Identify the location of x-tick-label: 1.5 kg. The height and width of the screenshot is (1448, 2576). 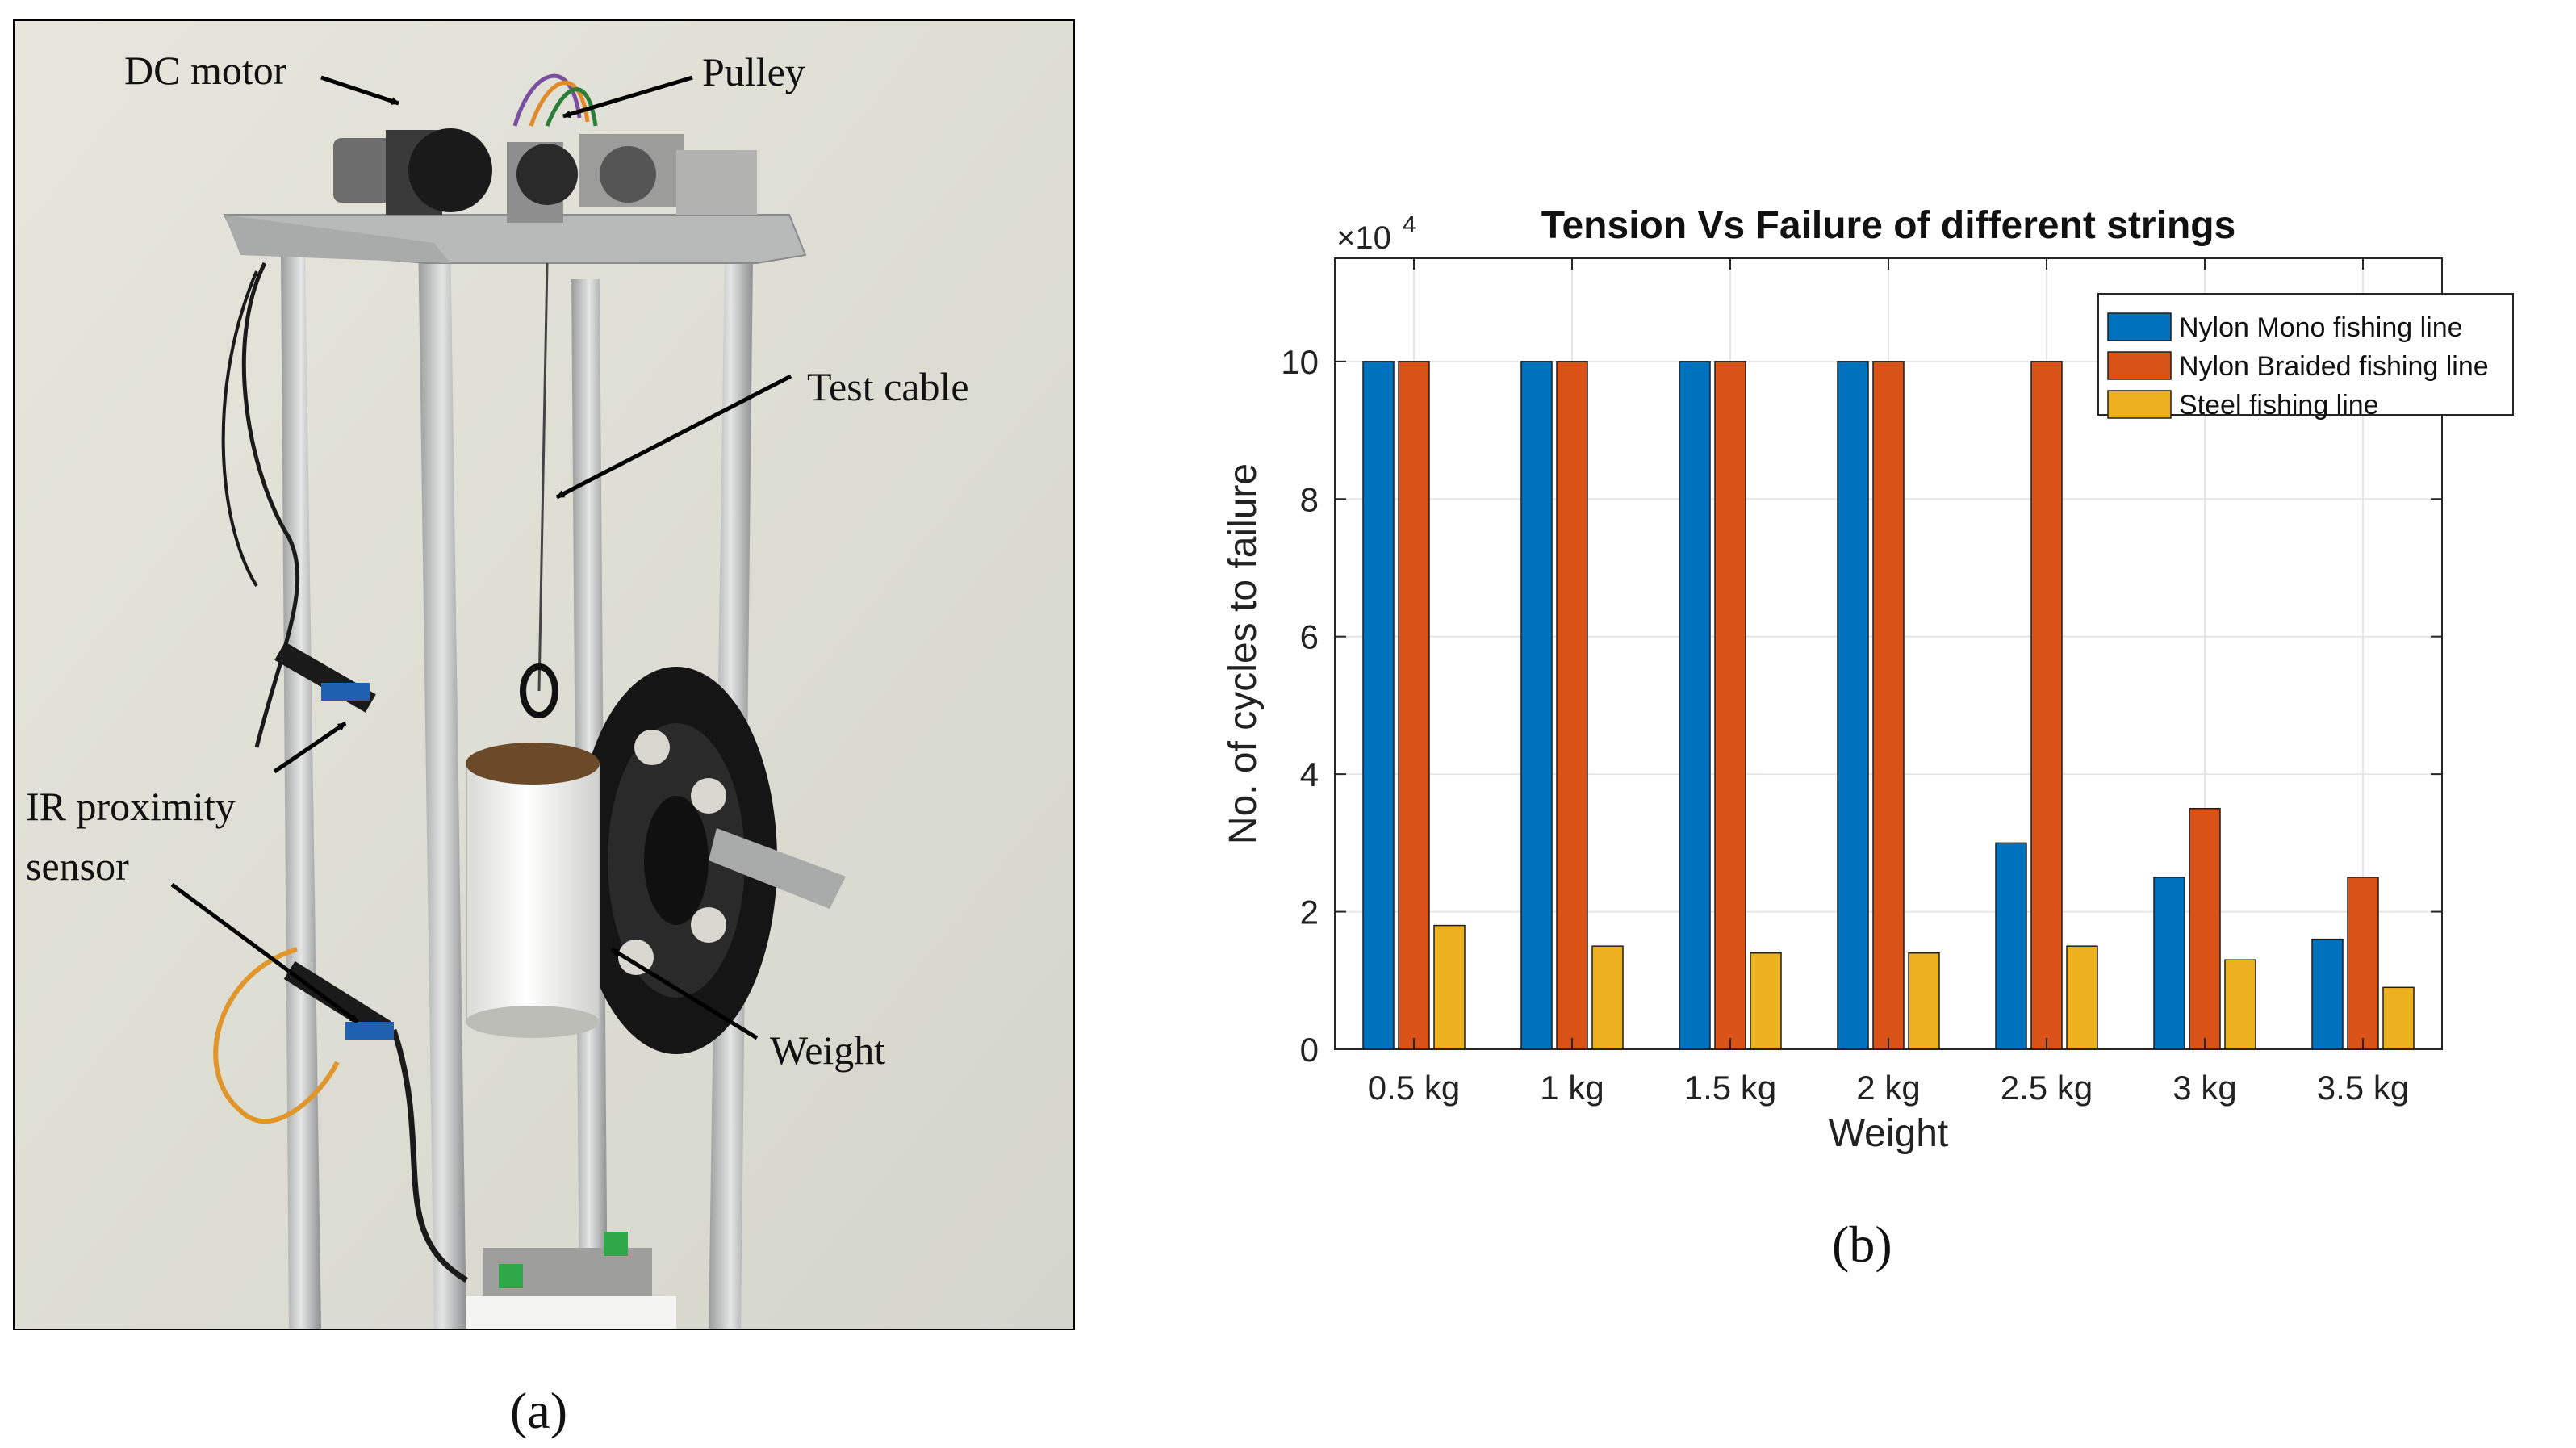
(1730, 1088).